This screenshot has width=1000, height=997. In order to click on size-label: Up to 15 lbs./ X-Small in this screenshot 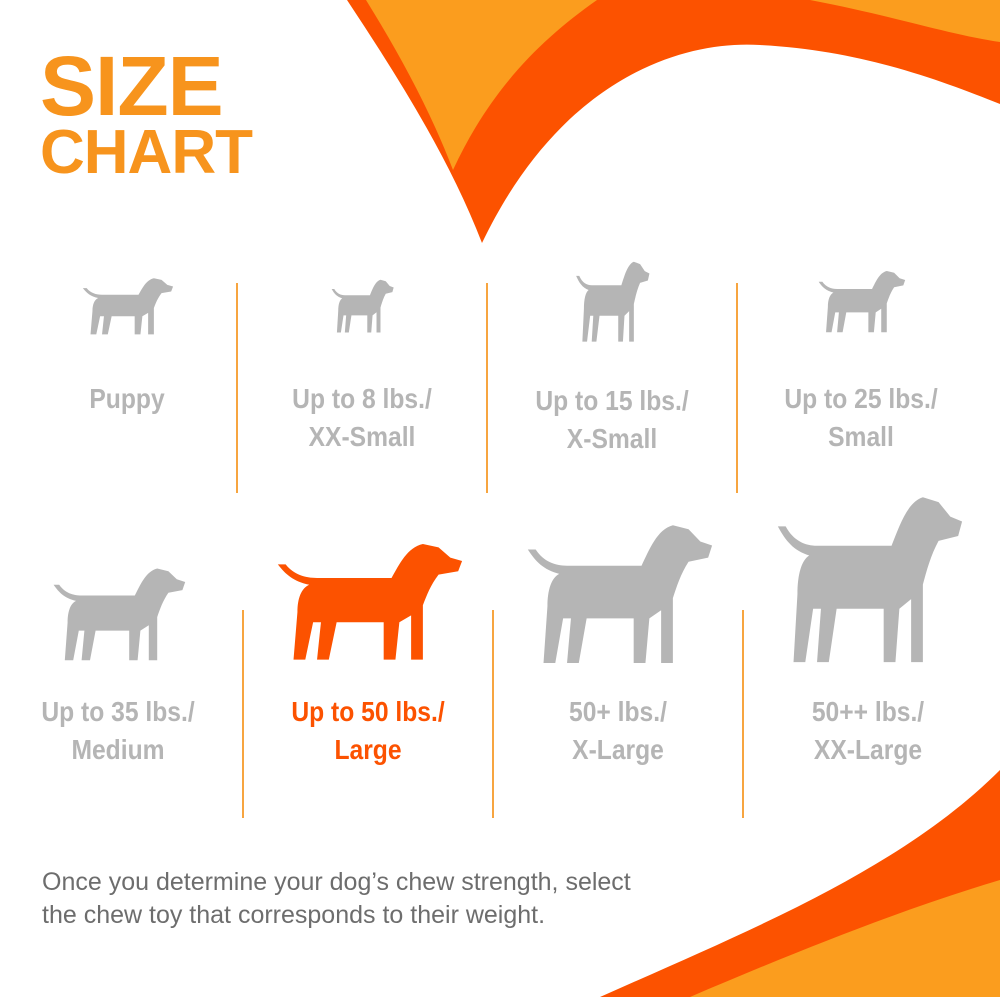, I will do `click(612, 420)`.